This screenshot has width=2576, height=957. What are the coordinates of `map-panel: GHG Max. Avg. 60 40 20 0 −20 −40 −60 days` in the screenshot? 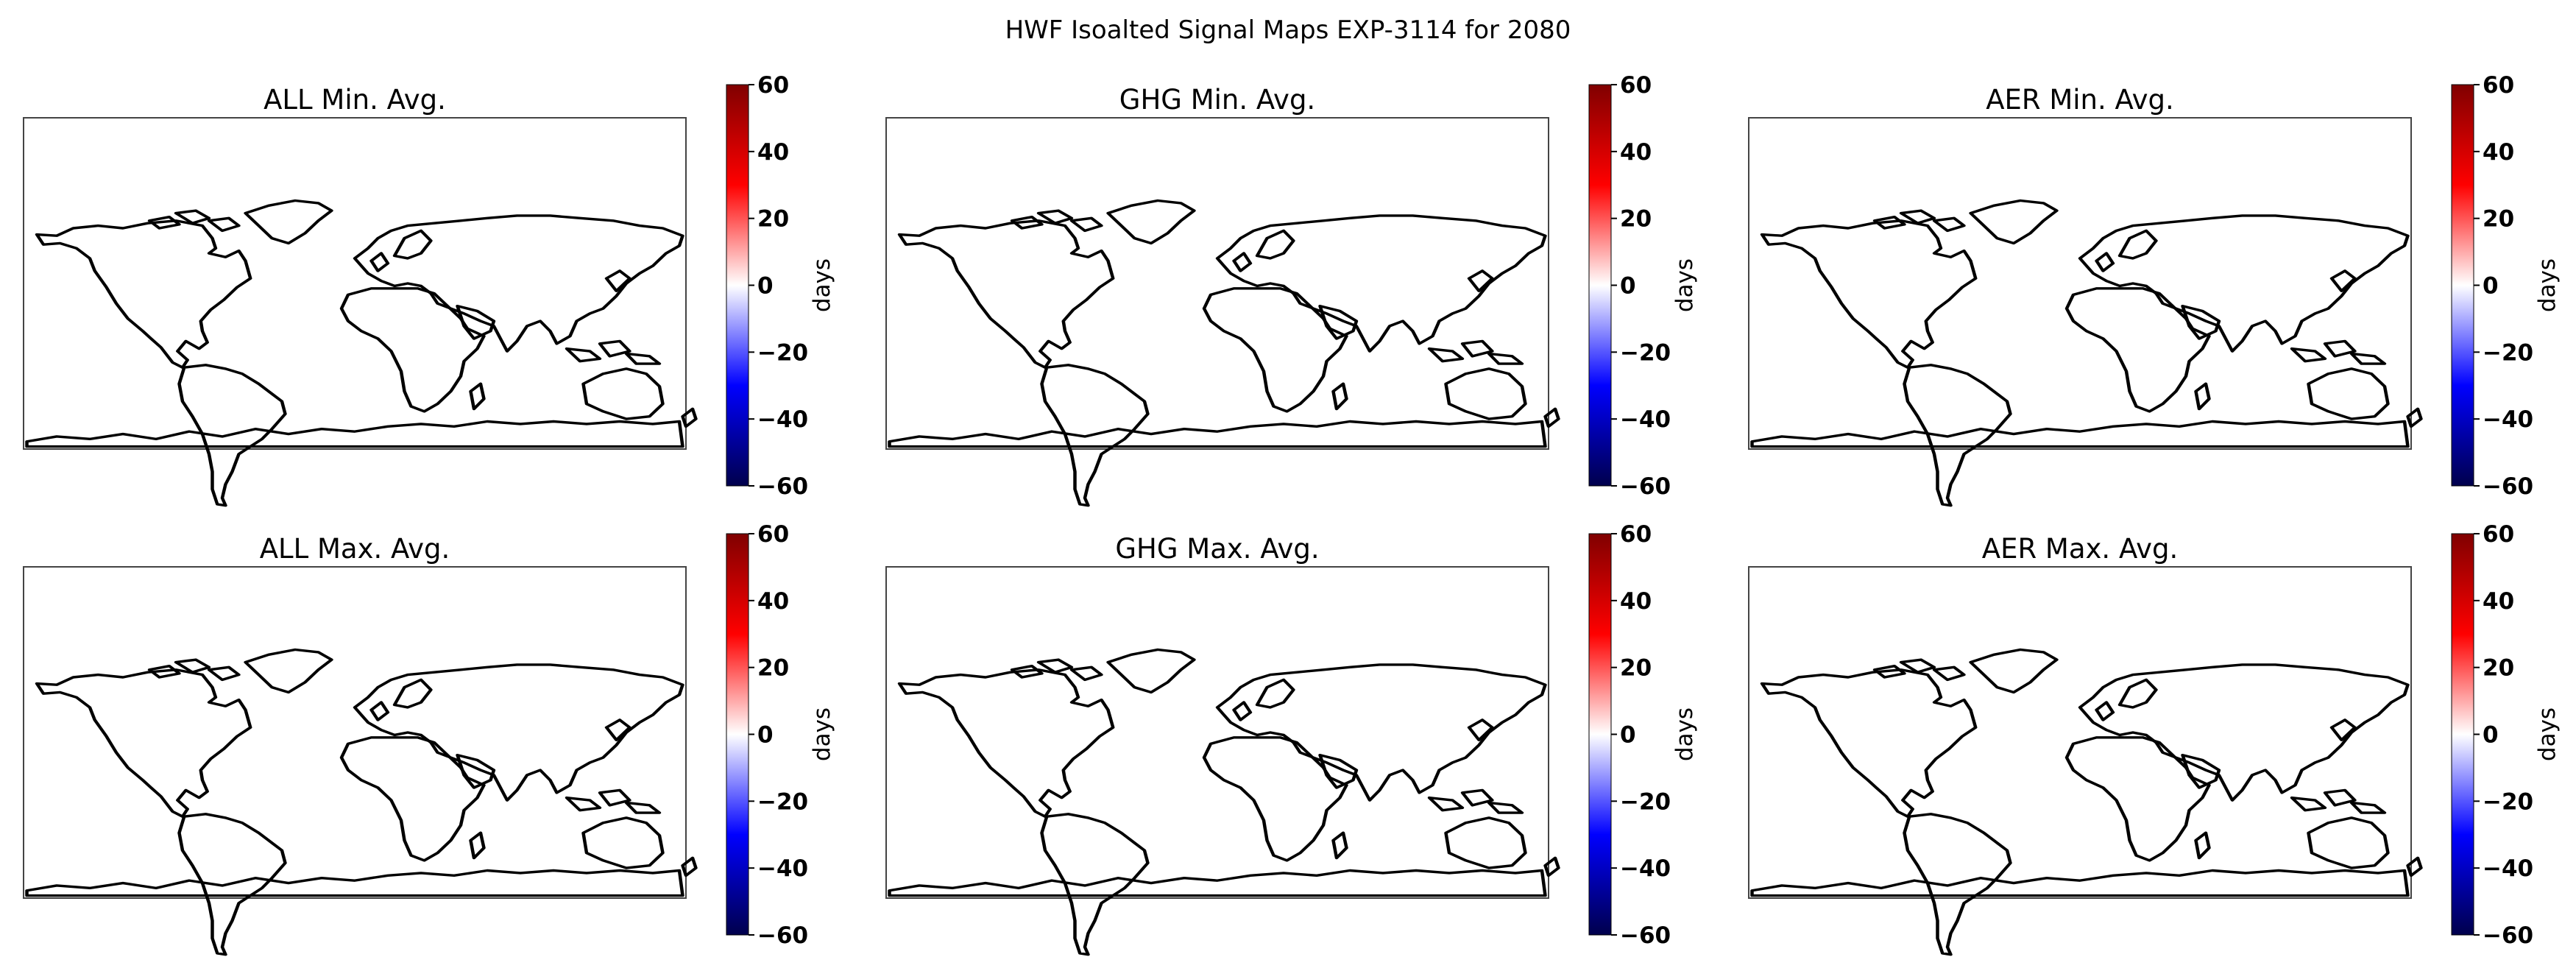 It's located at (1291, 738).